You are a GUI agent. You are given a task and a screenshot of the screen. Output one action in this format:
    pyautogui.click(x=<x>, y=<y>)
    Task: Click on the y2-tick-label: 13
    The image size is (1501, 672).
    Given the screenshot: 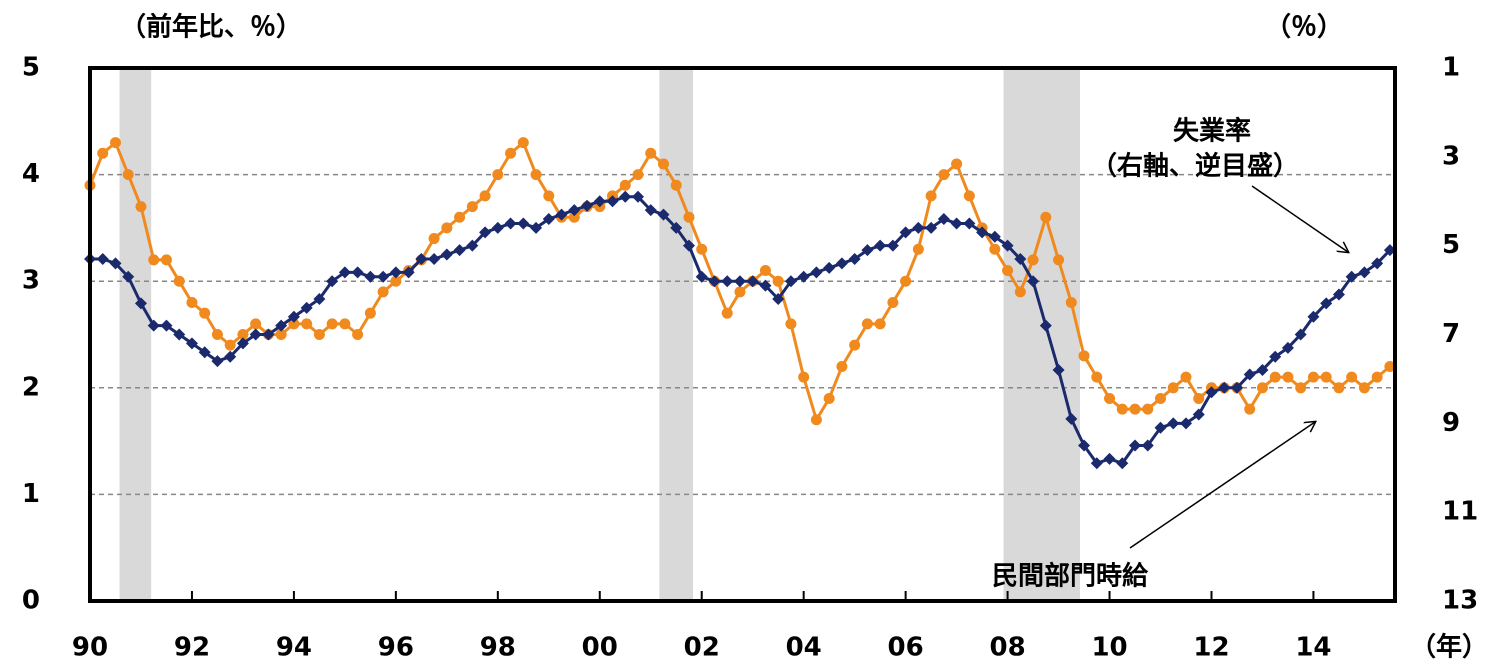 What is the action you would take?
    pyautogui.click(x=1460, y=601)
    